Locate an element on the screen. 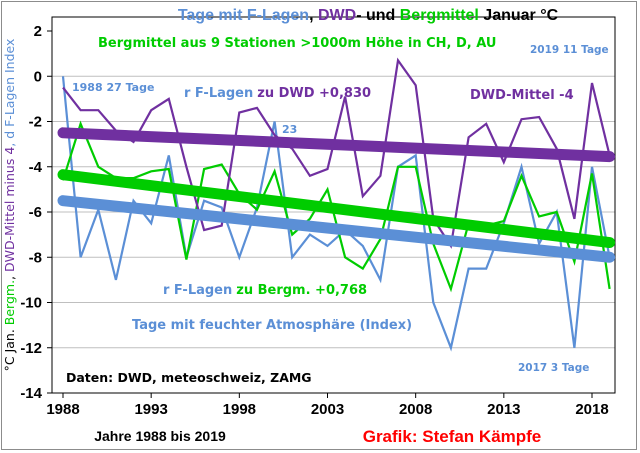 This screenshot has width=640, height=453. x-tick-label: 1998 is located at coordinates (239, 409).